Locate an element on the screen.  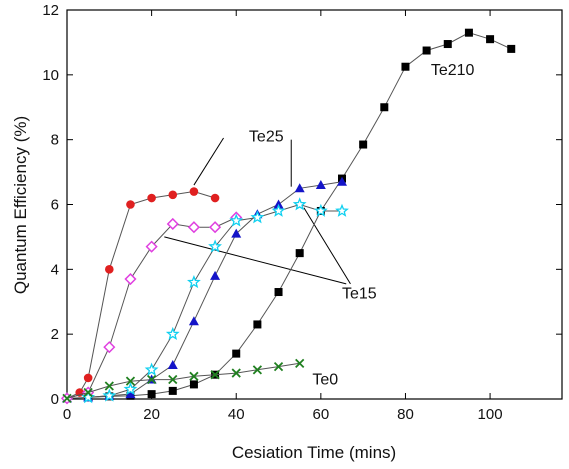
annotation-label: Te25 is located at coordinates (266, 136).